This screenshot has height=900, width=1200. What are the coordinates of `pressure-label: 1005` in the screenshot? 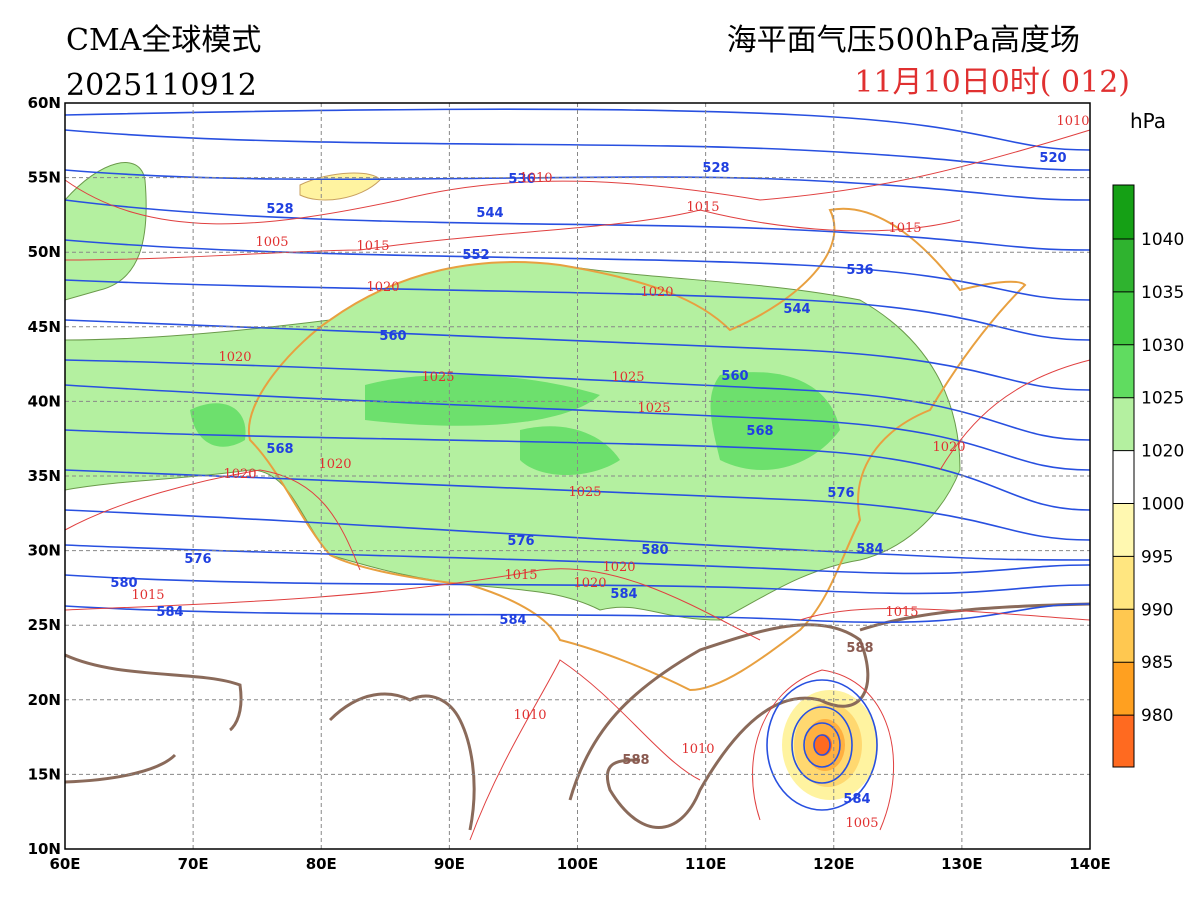 It's located at (861, 823).